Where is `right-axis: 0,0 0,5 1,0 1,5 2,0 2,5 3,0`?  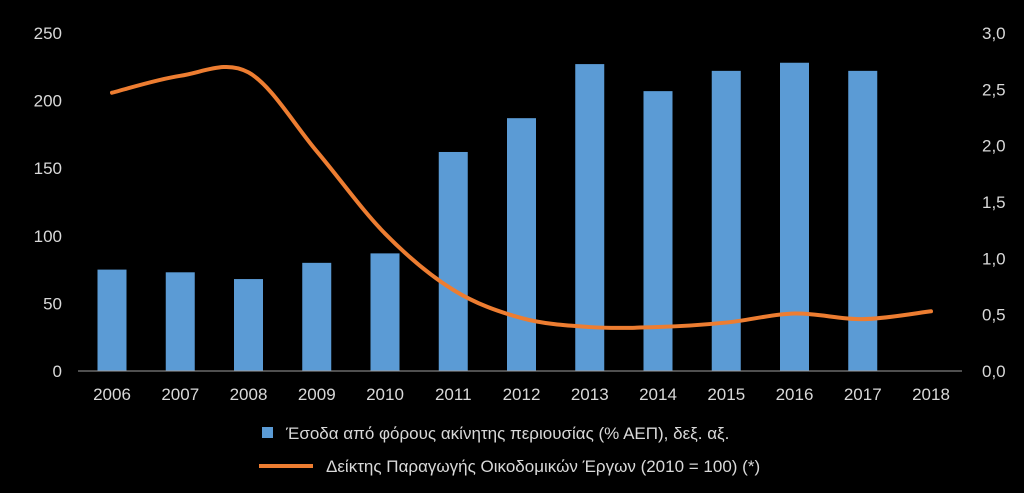 right-axis: 0,0 0,5 1,0 1,5 2,0 2,5 3,0 is located at coordinates (994, 202).